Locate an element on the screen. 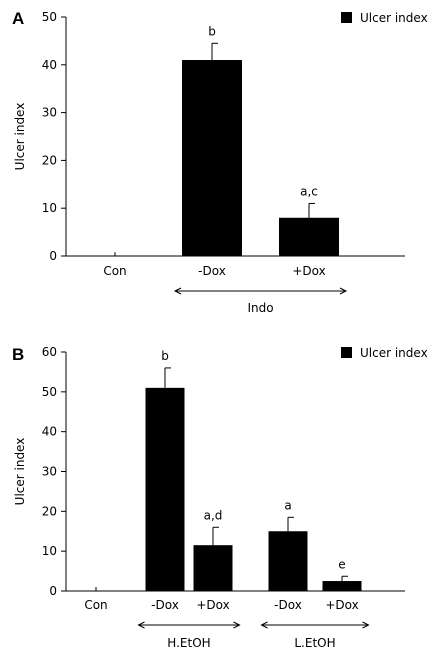 This screenshot has width=442, height=656. significance-label: a is located at coordinates (287, 505).